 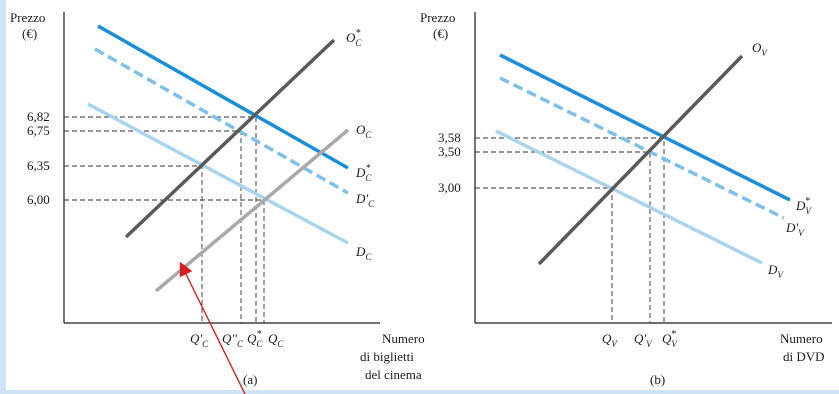 I want to click on panel-a-xtick-qc: QC, so click(x=276, y=340).